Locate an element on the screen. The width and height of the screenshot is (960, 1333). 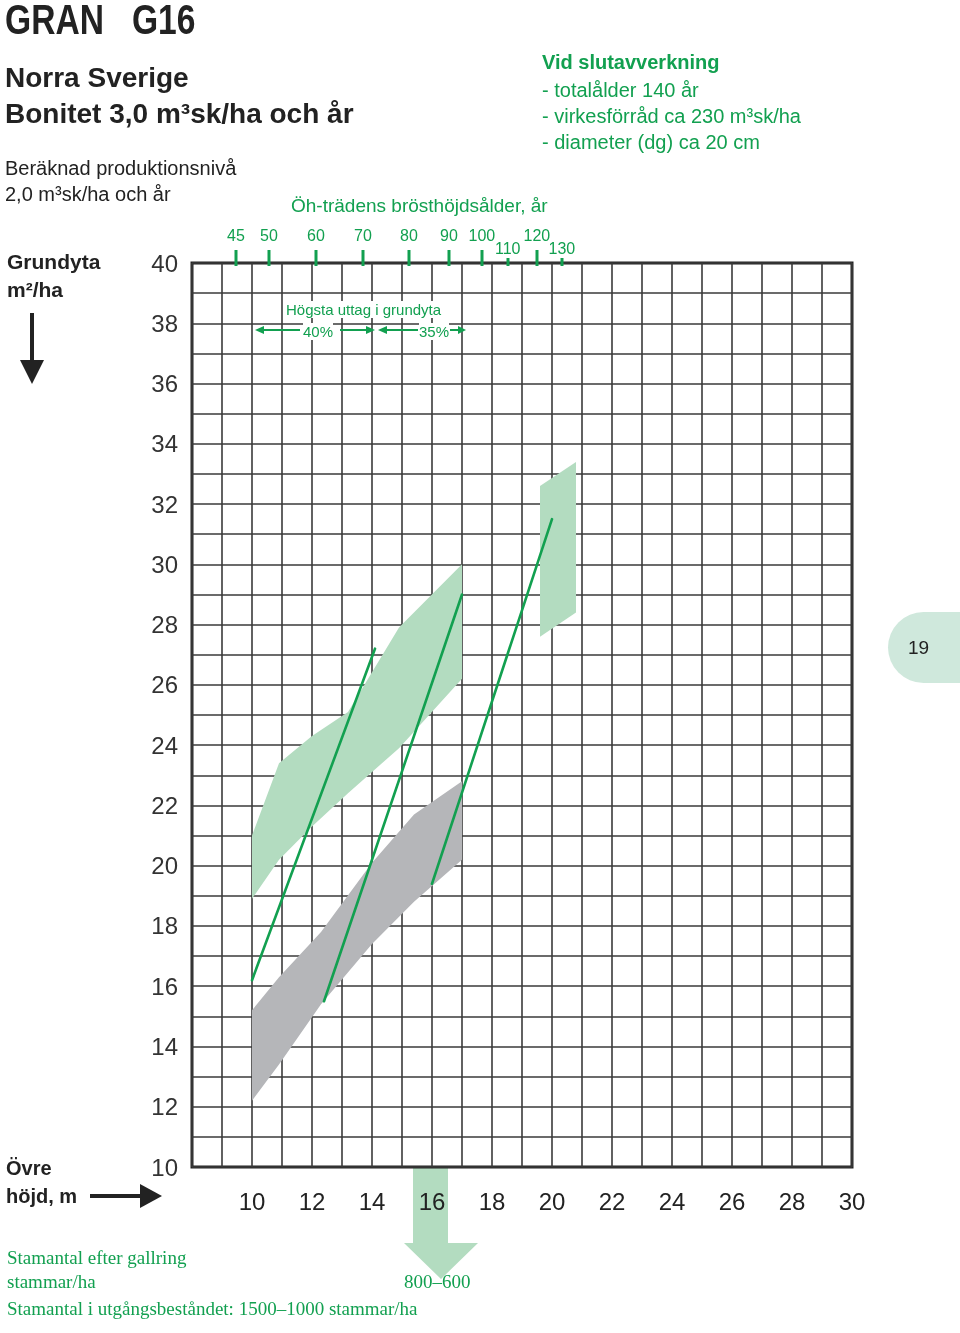
y-tick-label: 30 is located at coordinates (164, 564).